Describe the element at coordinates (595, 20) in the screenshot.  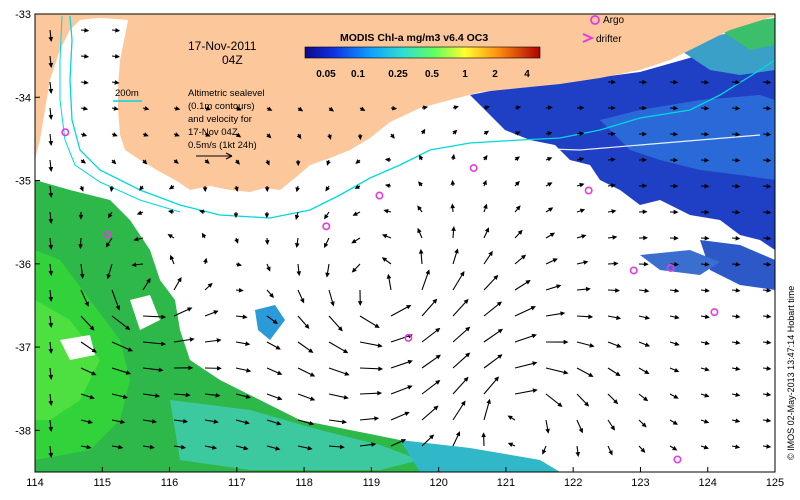
I see `argo-legend-icon` at that location.